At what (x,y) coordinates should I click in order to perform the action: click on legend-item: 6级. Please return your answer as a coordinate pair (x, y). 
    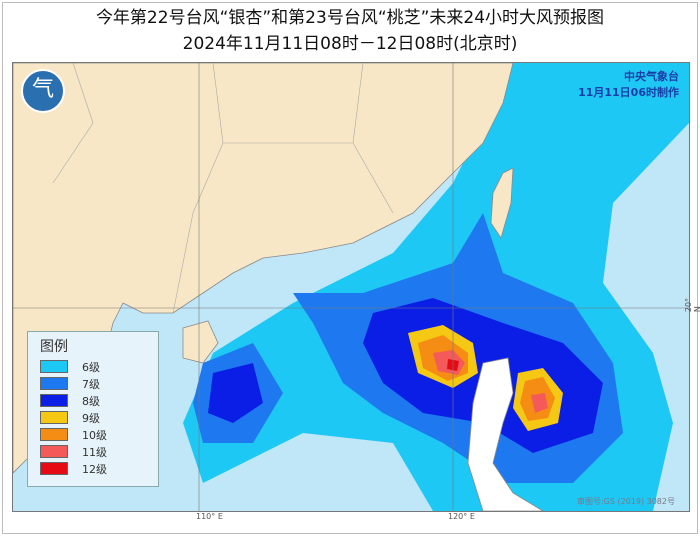
    Looking at the image, I should click on (99, 366).